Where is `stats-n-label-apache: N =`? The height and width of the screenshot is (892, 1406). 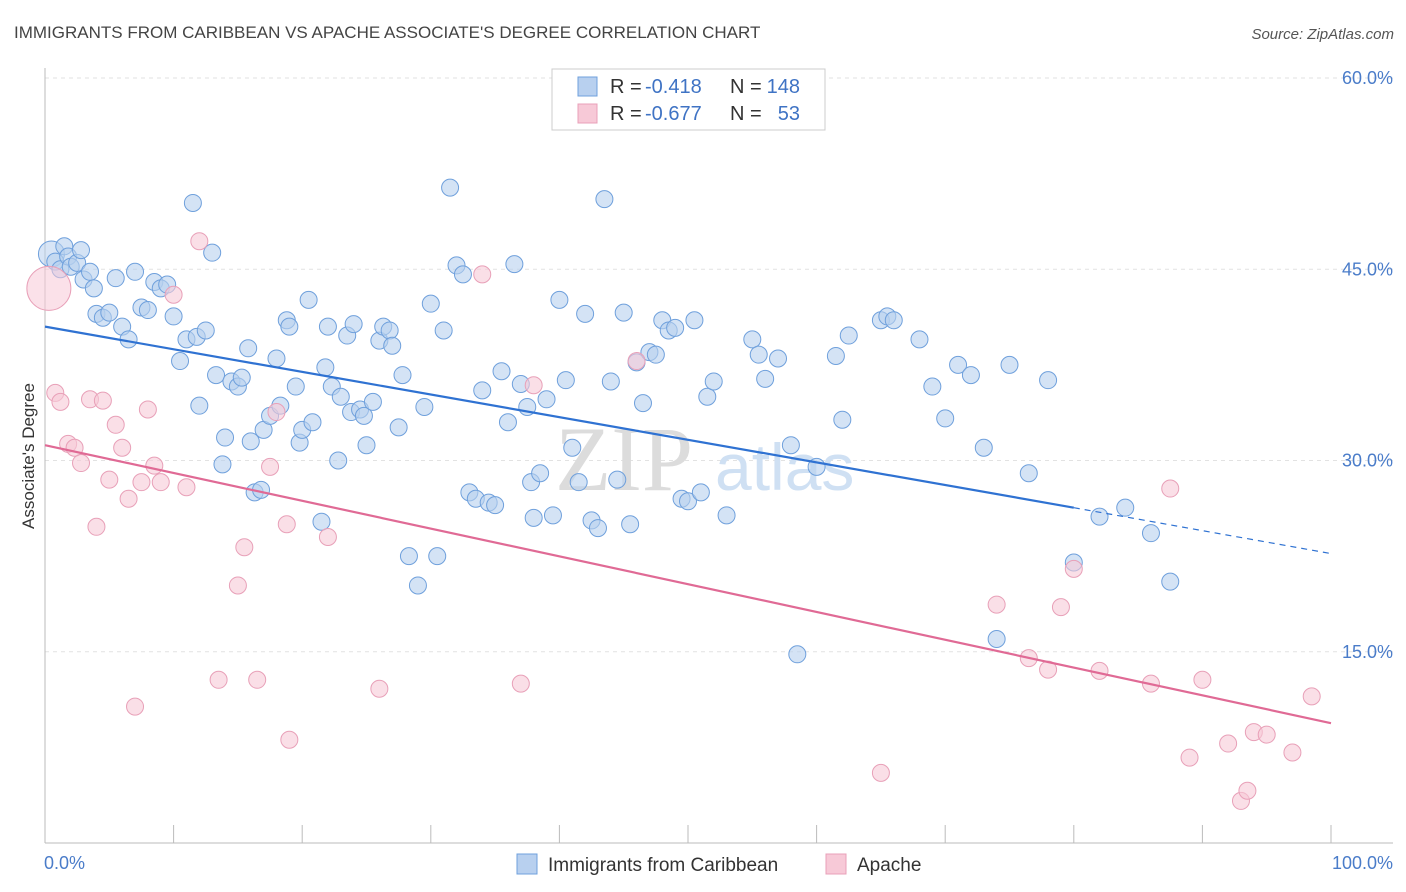
stats-n-label-apache: N = is located at coordinates (746, 114).